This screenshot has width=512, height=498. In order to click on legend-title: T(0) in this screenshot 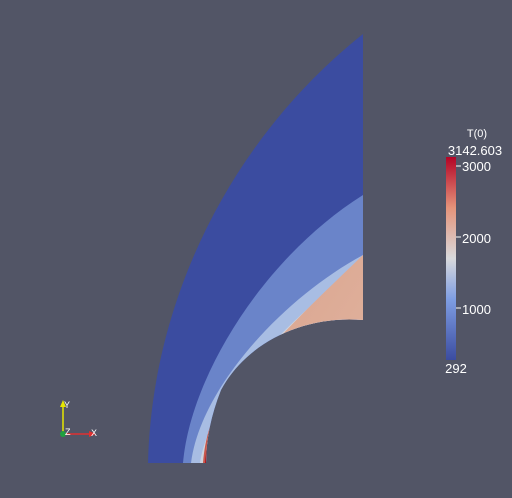, I will do `click(477, 134)`.